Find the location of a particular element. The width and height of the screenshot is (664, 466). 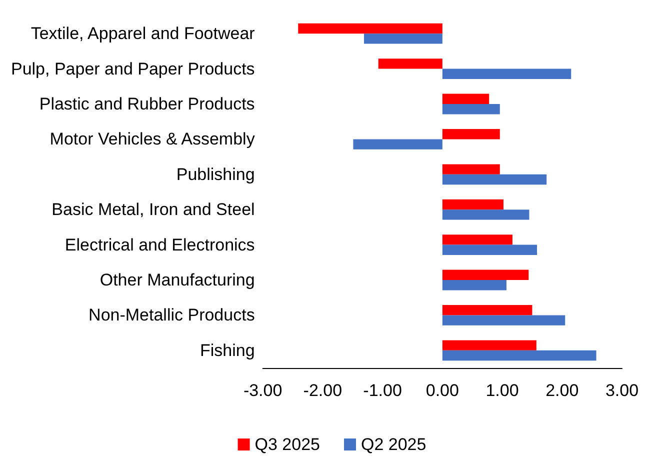

y-tick-label: Textile, Apparel and Footwear is located at coordinates (143, 34).